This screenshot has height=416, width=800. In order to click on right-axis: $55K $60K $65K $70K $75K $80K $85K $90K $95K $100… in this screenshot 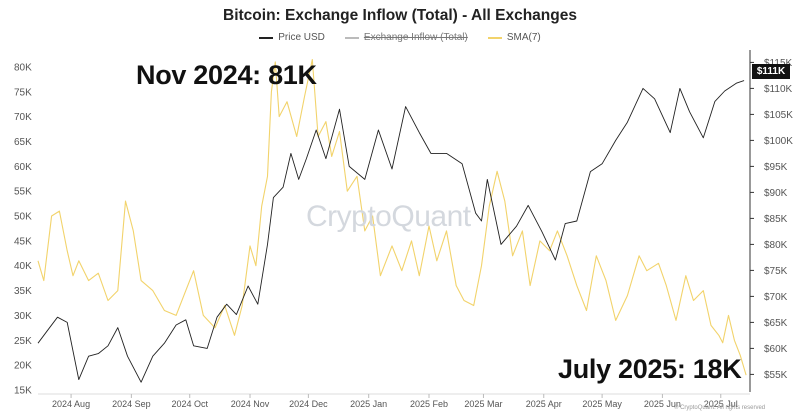, I will do `click(771, 221)`.